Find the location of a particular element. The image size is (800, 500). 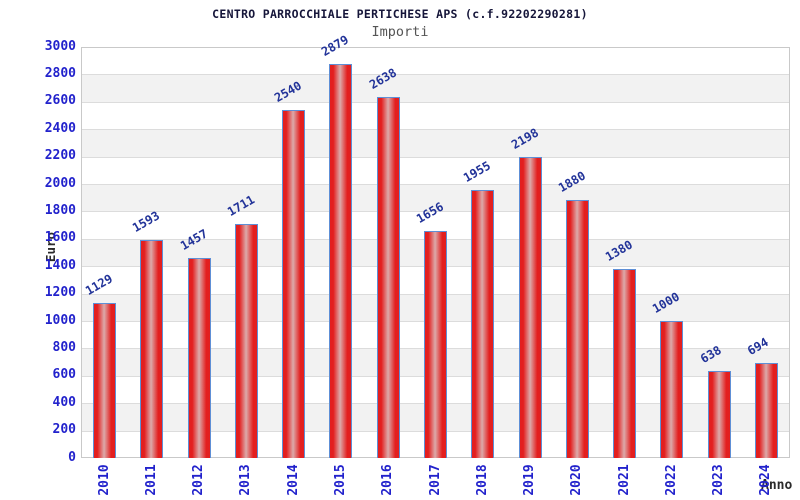

y-tick-label: 1600 is located at coordinates (60, 238).